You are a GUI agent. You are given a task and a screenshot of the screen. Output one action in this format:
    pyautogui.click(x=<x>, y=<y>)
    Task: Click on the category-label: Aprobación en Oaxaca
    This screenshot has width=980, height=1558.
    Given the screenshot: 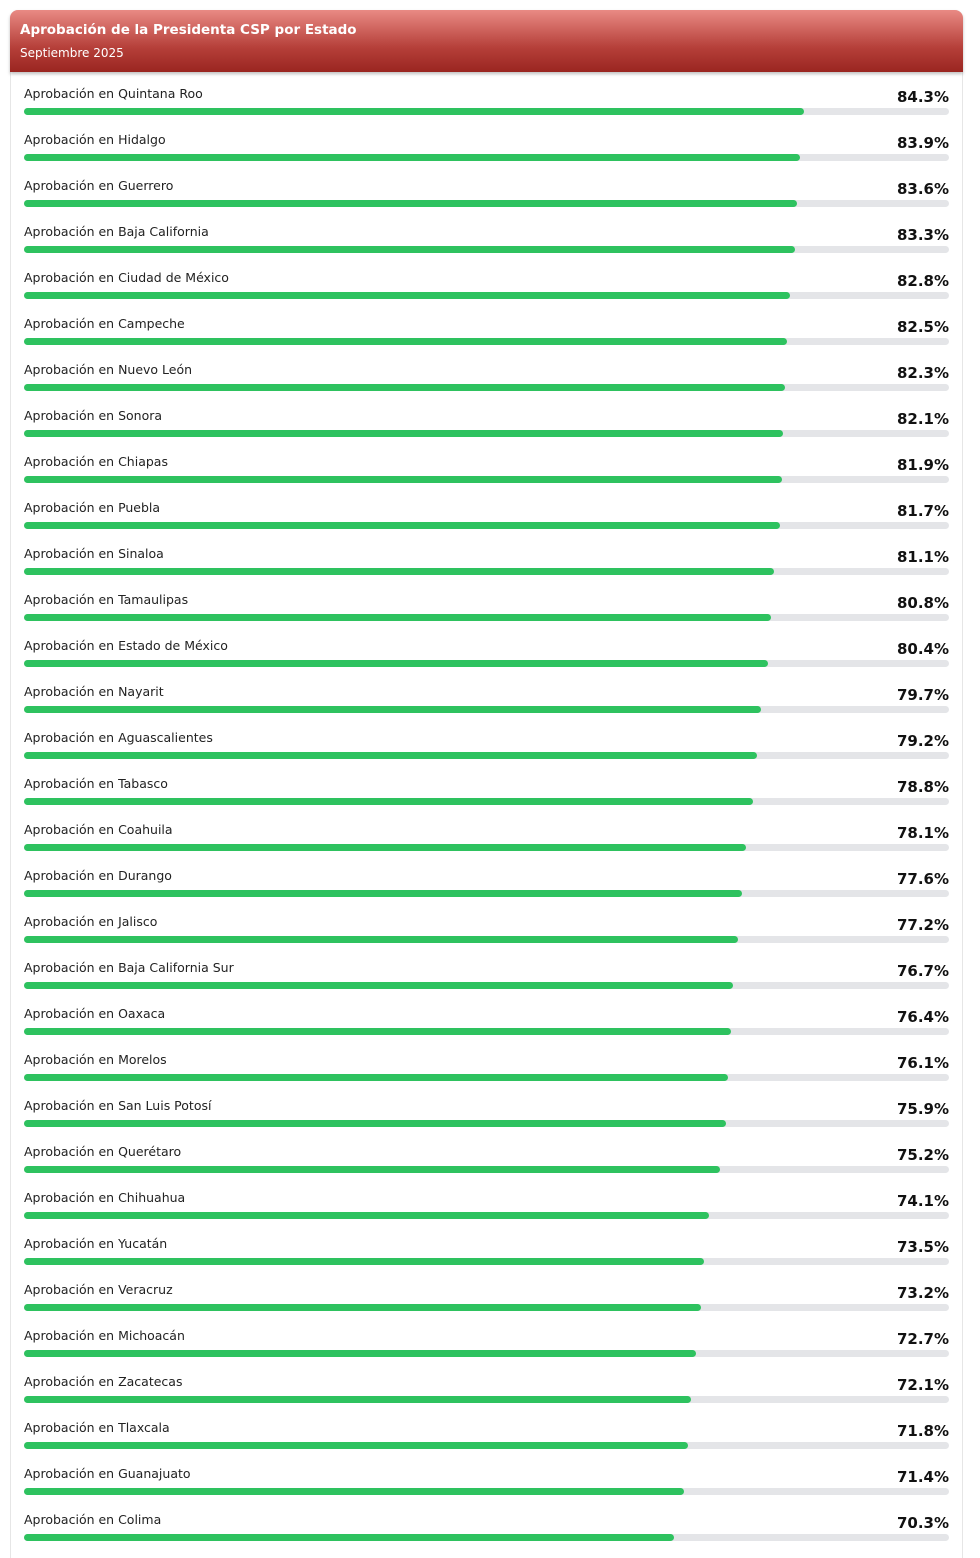 What is the action you would take?
    pyautogui.click(x=95, y=1013)
    